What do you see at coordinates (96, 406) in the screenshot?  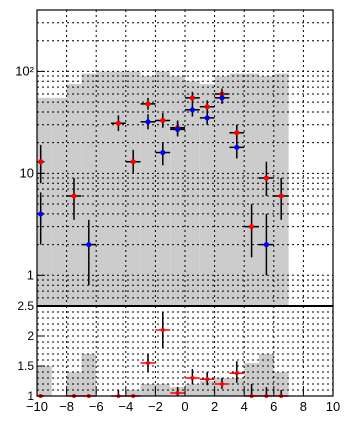 I see `ratio-xtick-label: −6` at bounding box center [96, 406].